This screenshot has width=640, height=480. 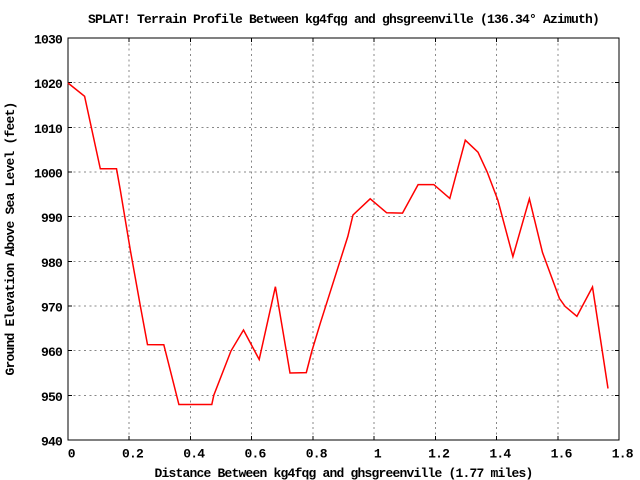 What do you see at coordinates (133, 454) in the screenshot?
I see `svg-text: 0.2` at bounding box center [133, 454].